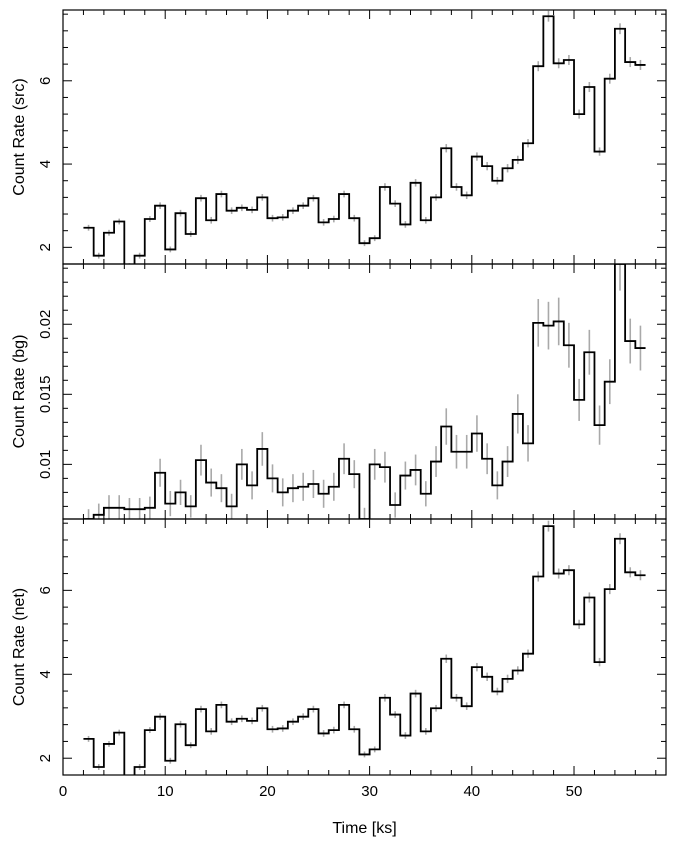 This screenshot has height=851, width=676. I want to click on y-axis-label: Count Rate (net), so click(19, 647).